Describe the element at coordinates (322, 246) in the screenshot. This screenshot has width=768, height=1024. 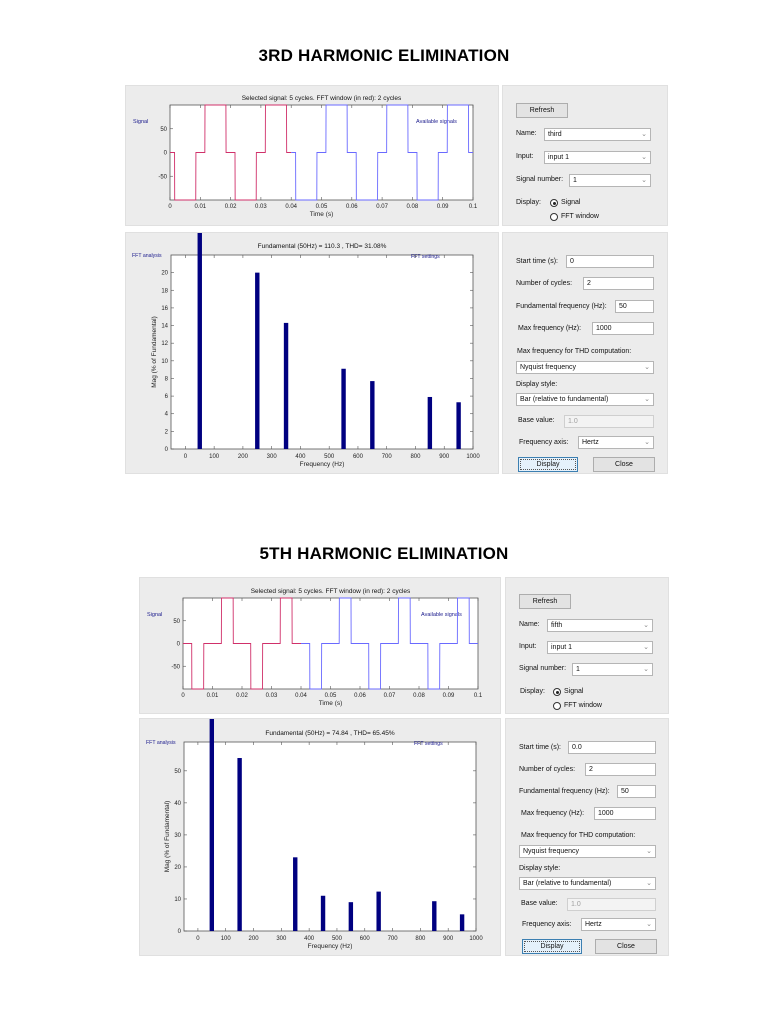
I see `svg-text:Fundamental (50Hz) = 110.3 , T: Fundamental (50Hz) = 110.3 , THD= 31.08%` at that location.